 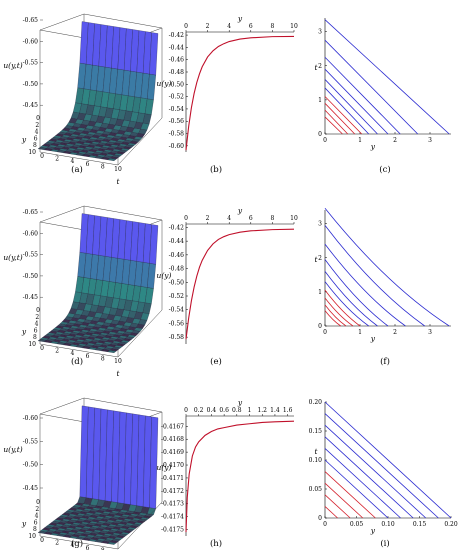 What do you see at coordinates (118, 169) in the screenshot?
I see `t-tick-label: 10` at bounding box center [118, 169].